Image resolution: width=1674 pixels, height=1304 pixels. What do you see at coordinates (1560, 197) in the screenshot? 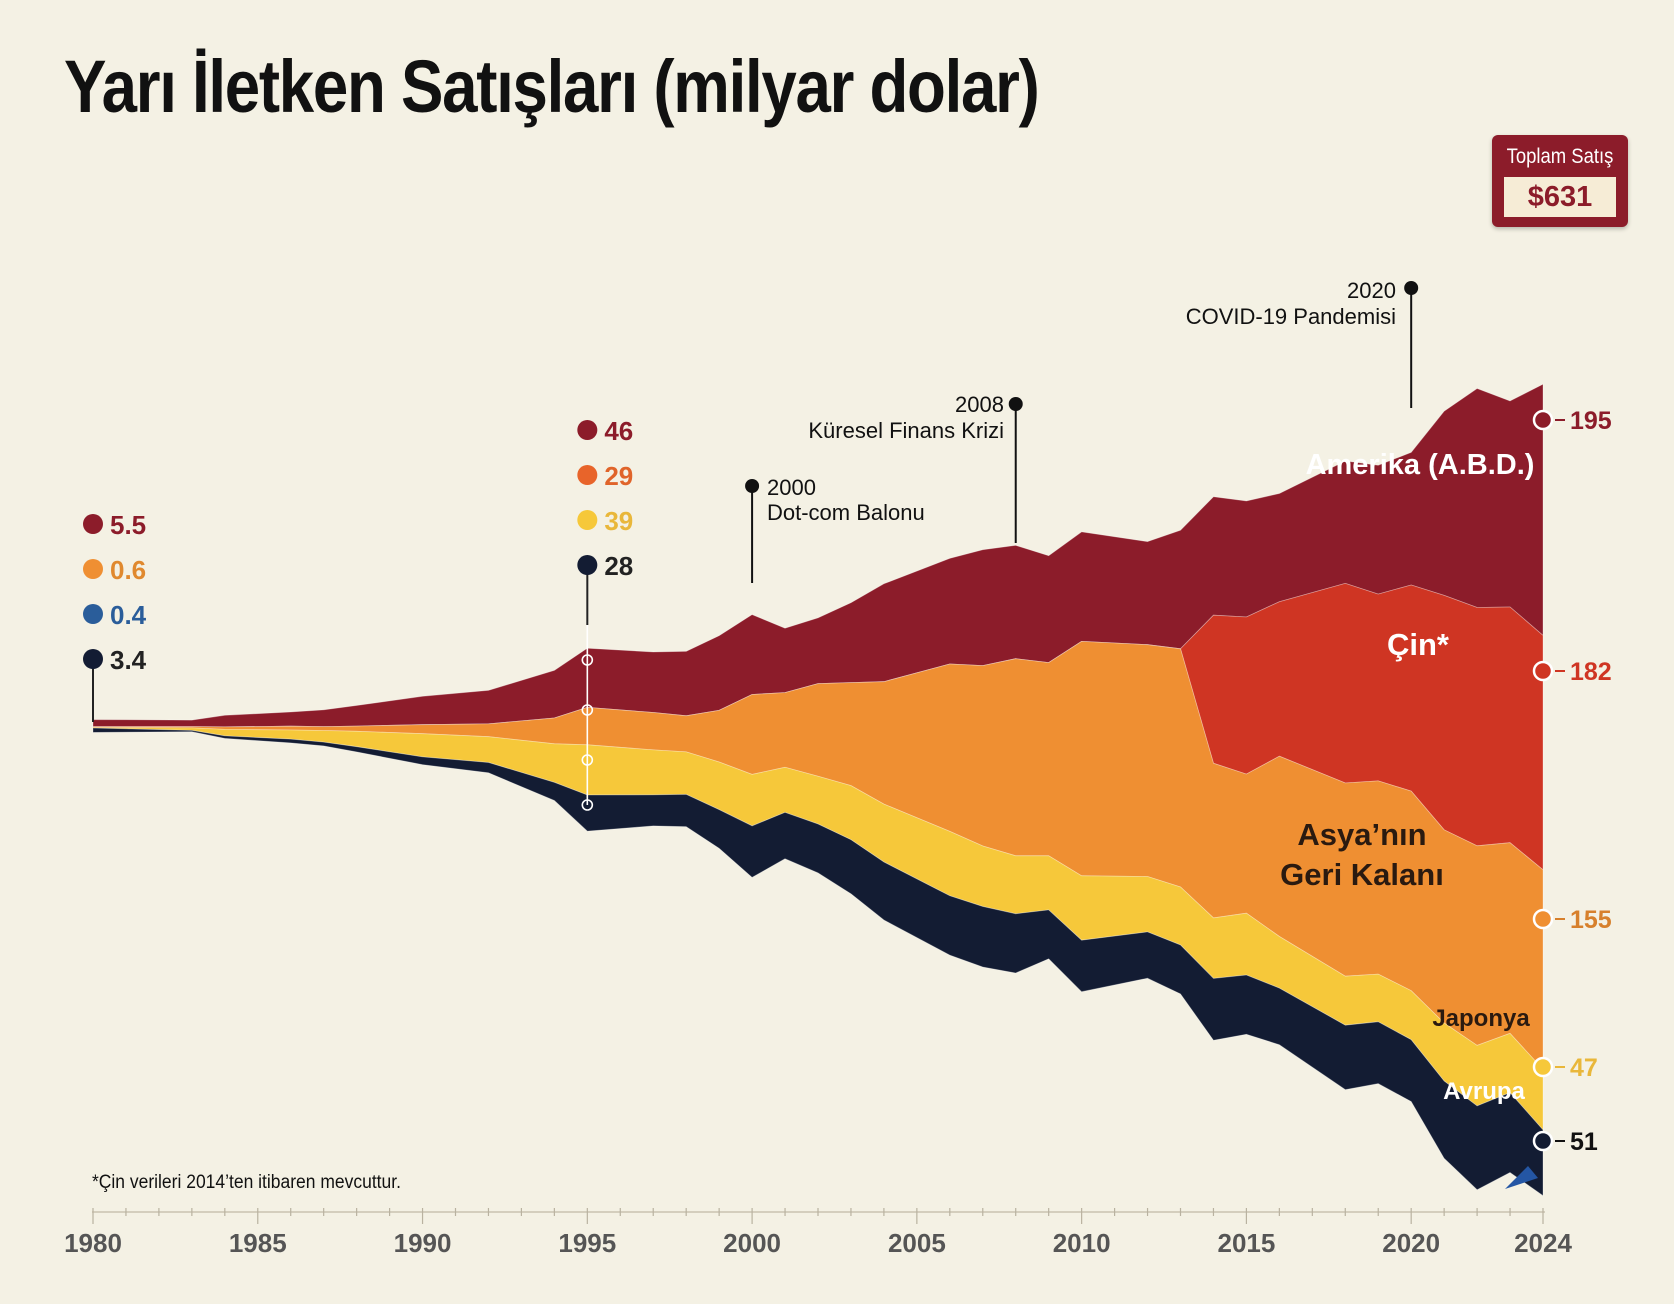
I see `total-sales-value: $631` at bounding box center [1560, 197].